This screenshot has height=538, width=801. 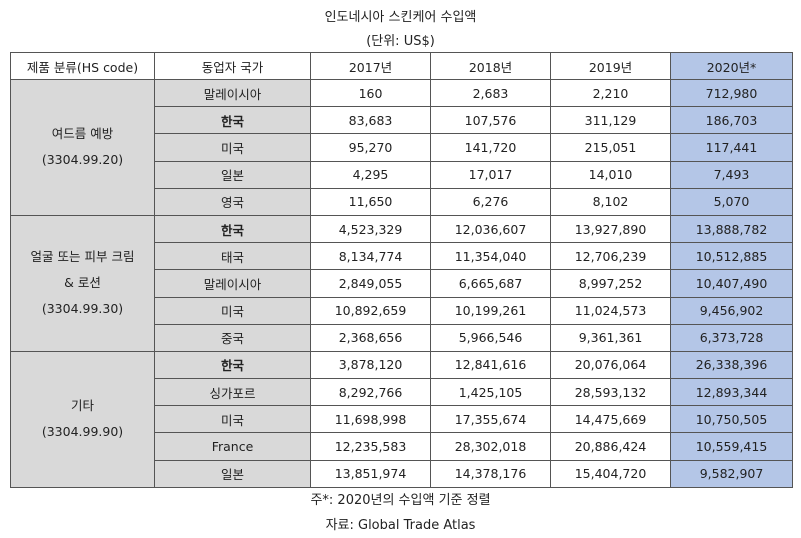 What do you see at coordinates (400, 525) in the screenshot?
I see `source: 자료: Global Trade Atlas` at bounding box center [400, 525].